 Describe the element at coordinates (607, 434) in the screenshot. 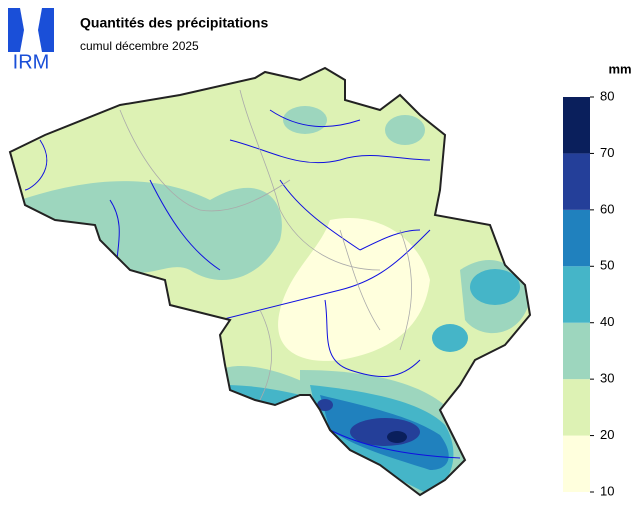

I see `legend-tick-label: 20` at that location.